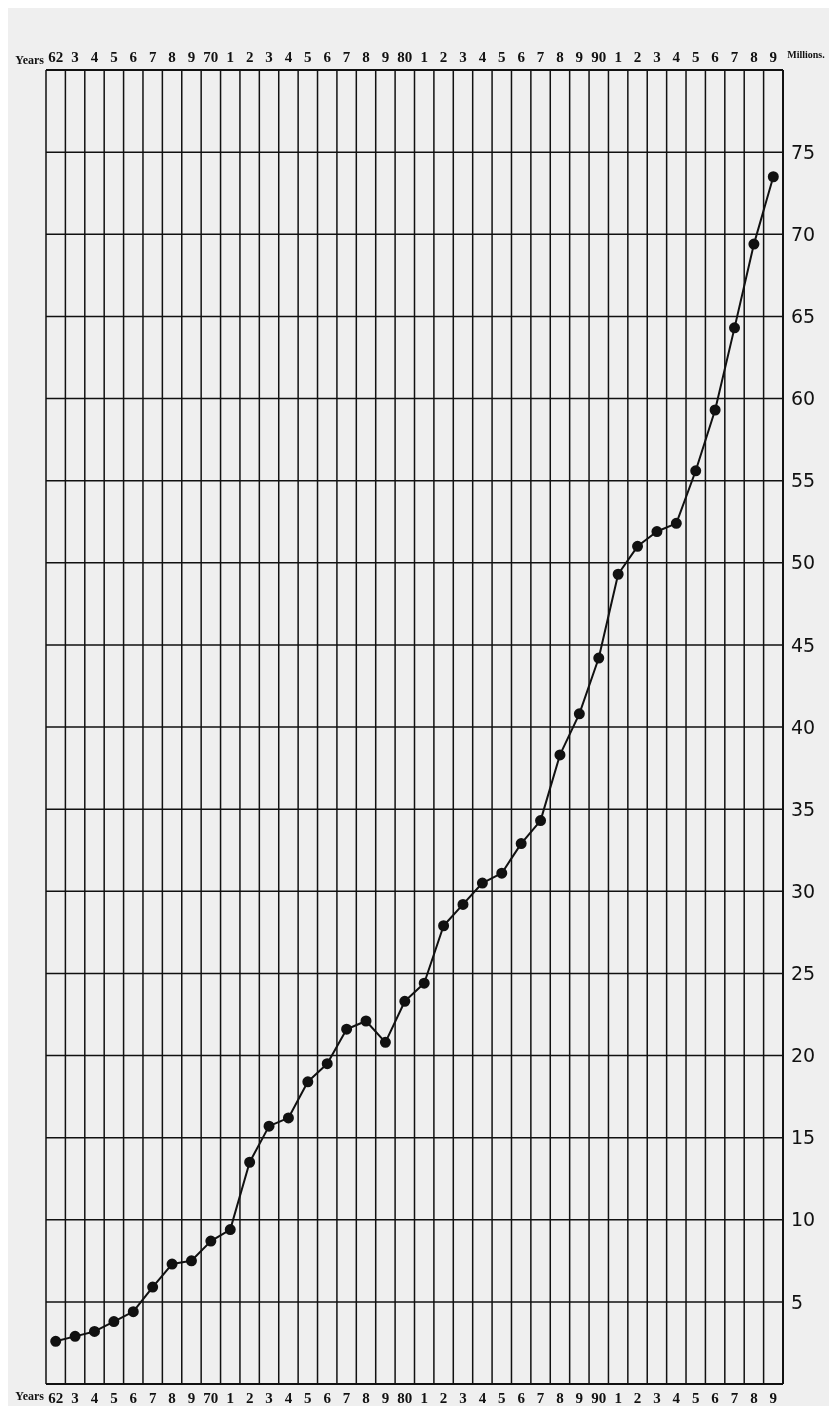 Image resolution: width=837 pixels, height=1410 pixels. I want to click on x-tick-label: 1, so click(618, 57).